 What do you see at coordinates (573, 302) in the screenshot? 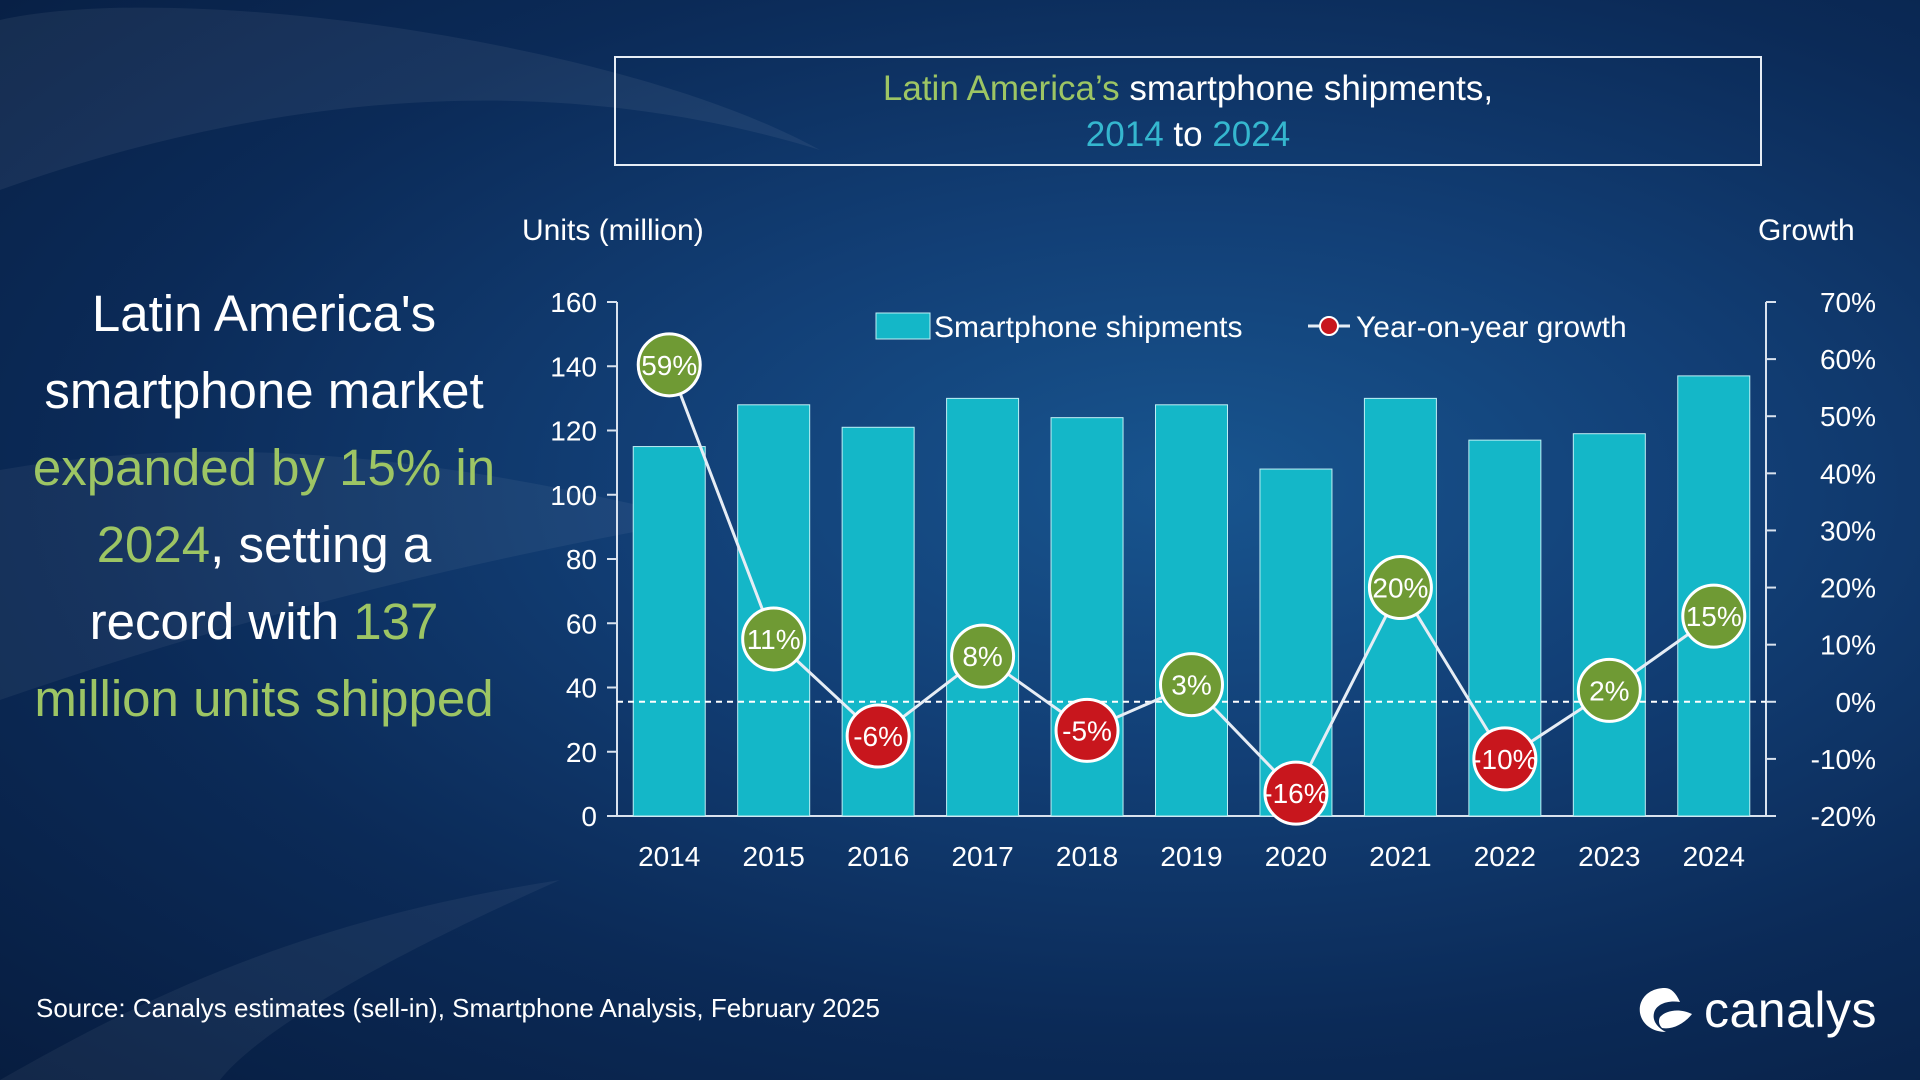
I see `left-tick-label: 160` at bounding box center [573, 302].